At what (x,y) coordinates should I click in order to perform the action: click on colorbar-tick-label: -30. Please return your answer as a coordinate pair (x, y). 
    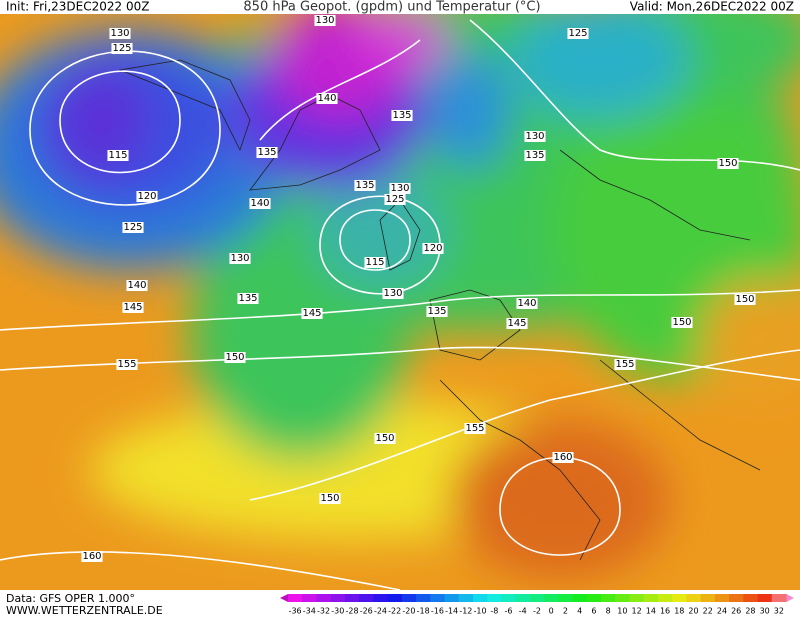
    Looking at the image, I should click on (337, 611).